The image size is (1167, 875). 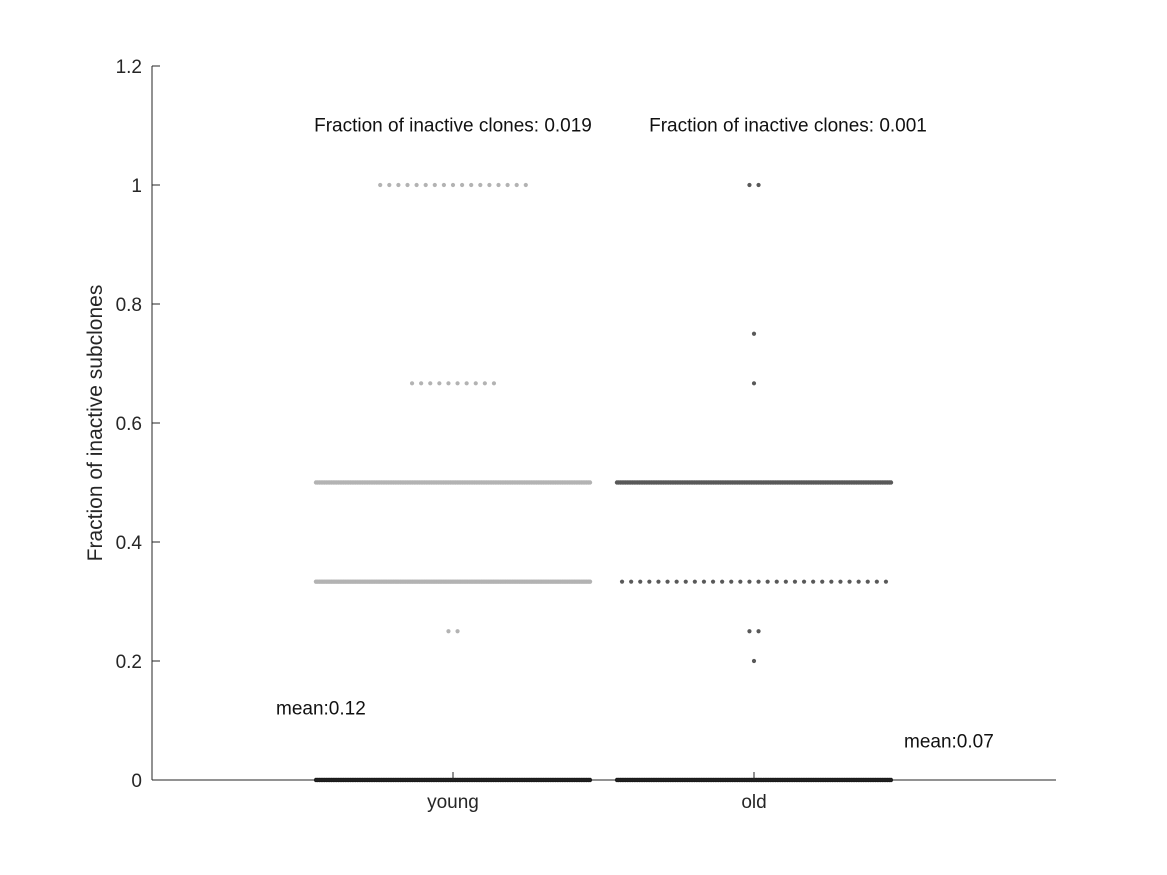 I want to click on x-tick-label: old, so click(x=753, y=802).